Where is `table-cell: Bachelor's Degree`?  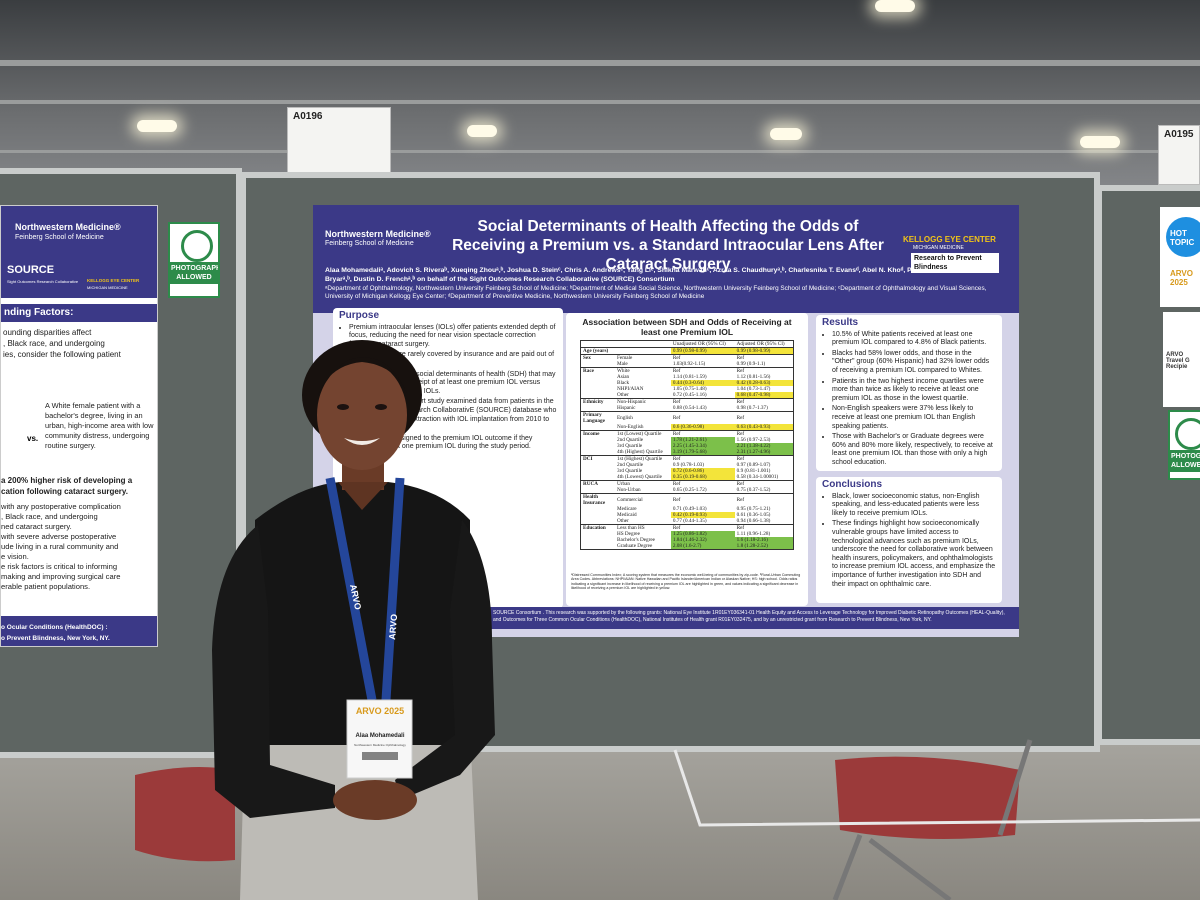 table-cell: Bachelor's Degree is located at coordinates (636, 540).